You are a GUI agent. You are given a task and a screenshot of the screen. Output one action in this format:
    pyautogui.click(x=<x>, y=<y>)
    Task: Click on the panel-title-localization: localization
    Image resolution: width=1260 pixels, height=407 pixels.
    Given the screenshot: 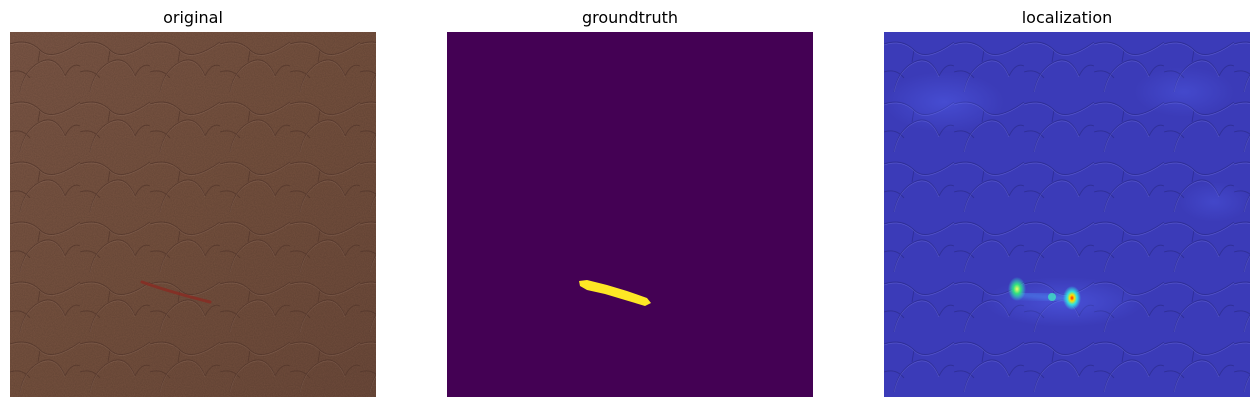 What is the action you would take?
    pyautogui.click(x=1067, y=17)
    